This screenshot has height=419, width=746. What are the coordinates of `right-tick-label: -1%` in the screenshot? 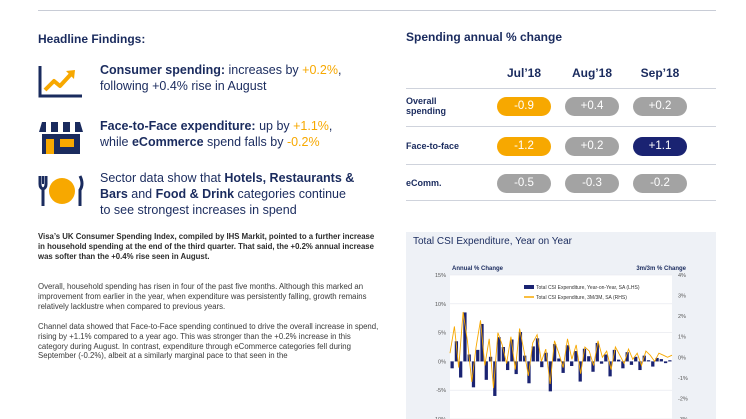 It's located at (683, 379).